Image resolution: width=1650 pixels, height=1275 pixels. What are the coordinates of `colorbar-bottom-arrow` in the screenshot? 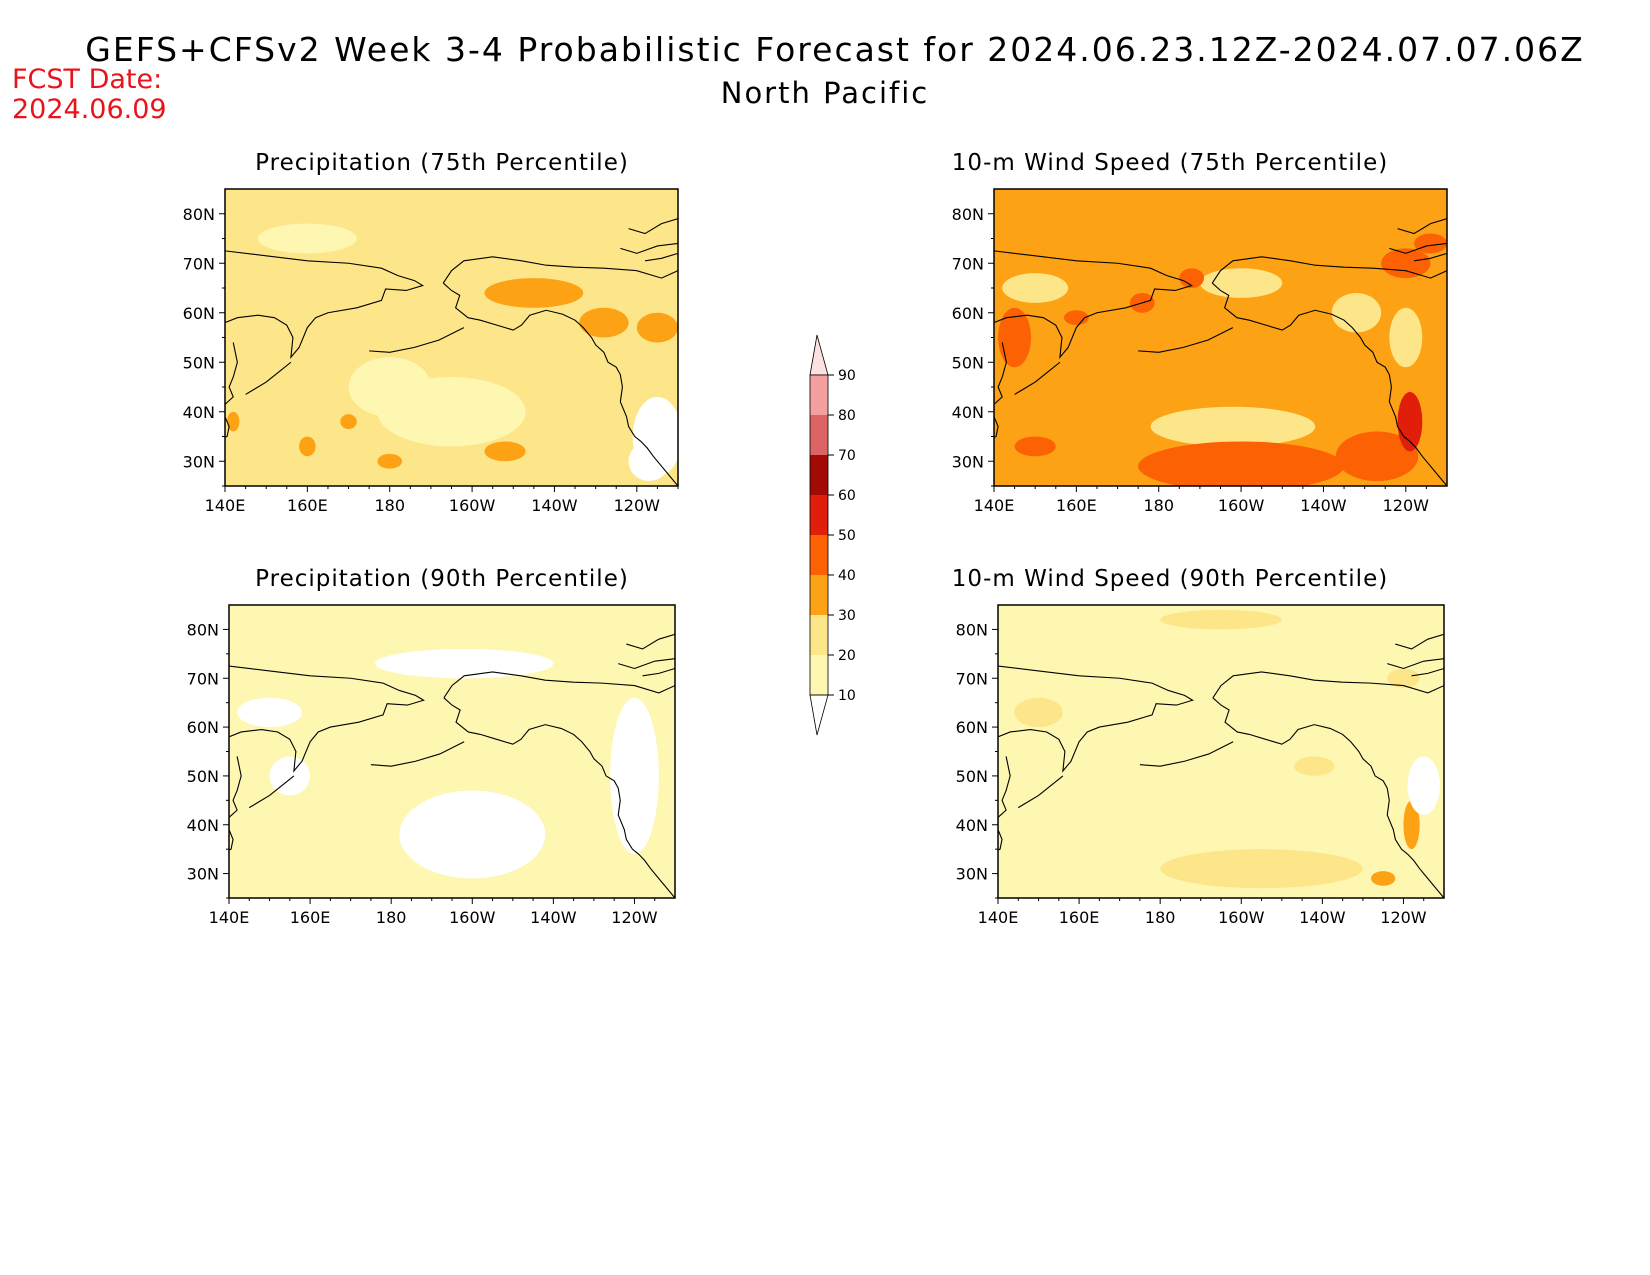 It's located at (819, 715).